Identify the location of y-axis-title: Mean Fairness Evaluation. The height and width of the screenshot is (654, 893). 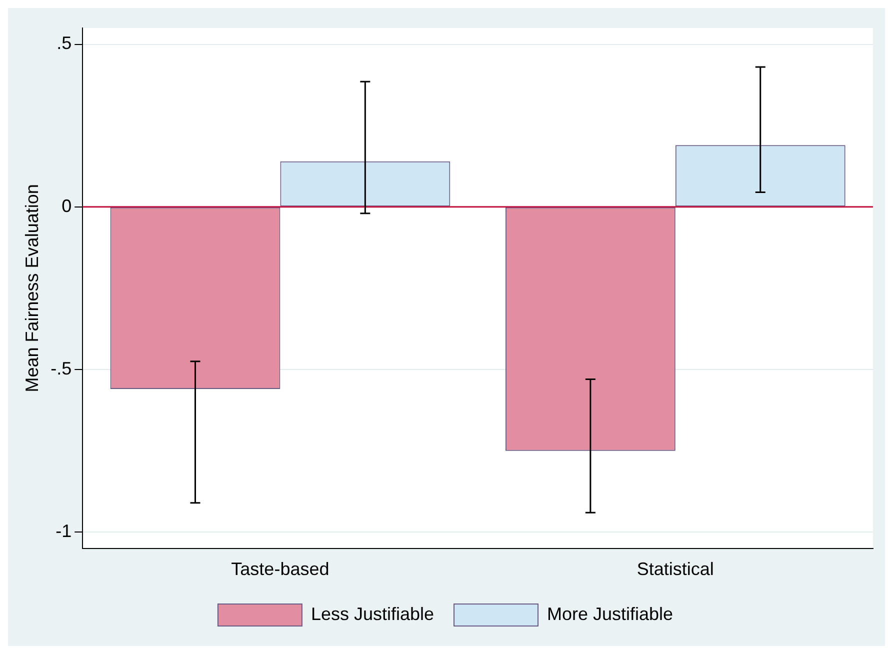
(32, 288).